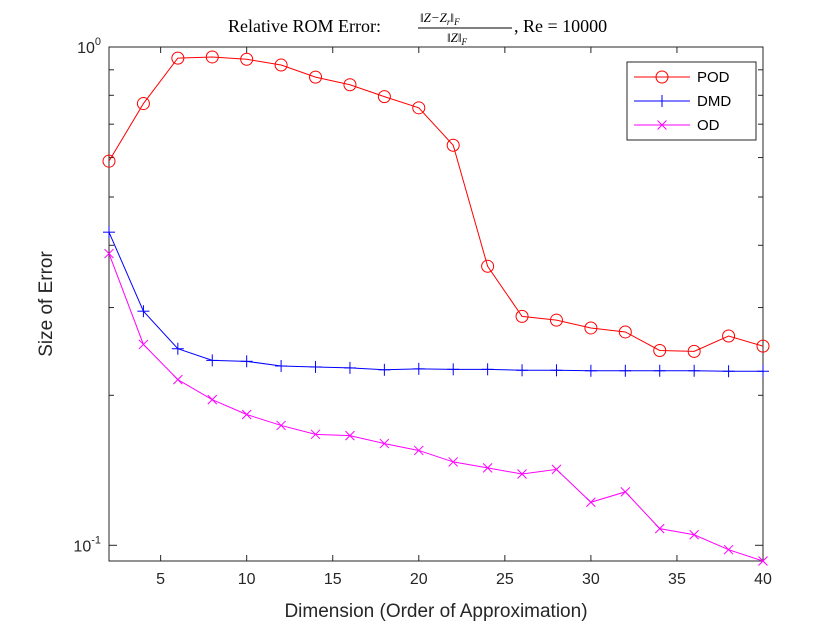 The image size is (840, 630). What do you see at coordinates (763, 579) in the screenshot?
I see `x-tick-label: 40` at bounding box center [763, 579].